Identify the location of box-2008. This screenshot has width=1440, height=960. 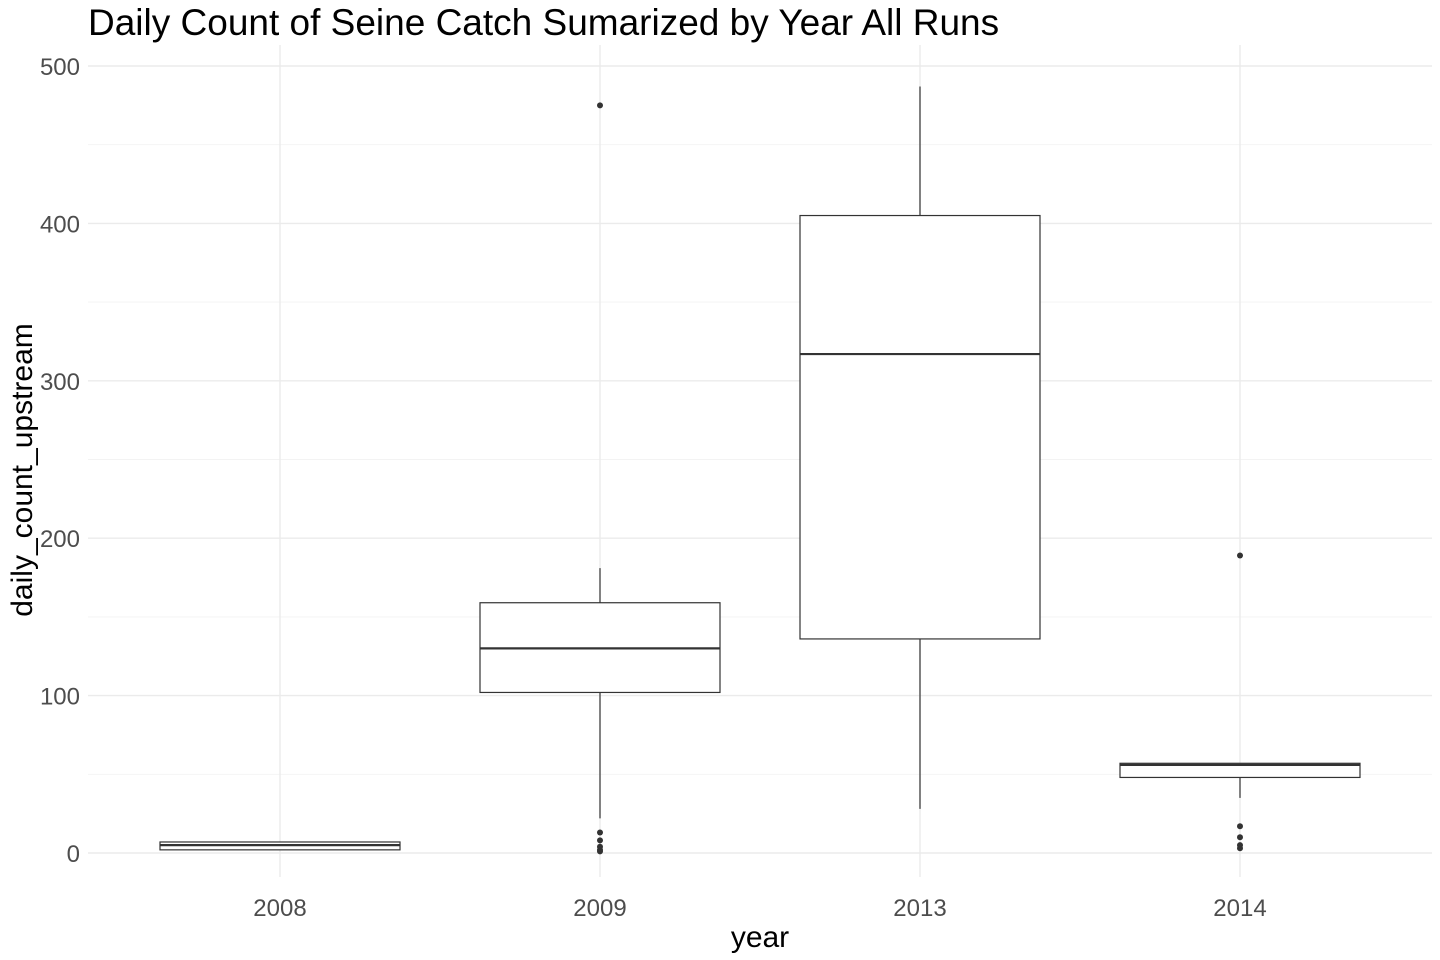
(280, 846).